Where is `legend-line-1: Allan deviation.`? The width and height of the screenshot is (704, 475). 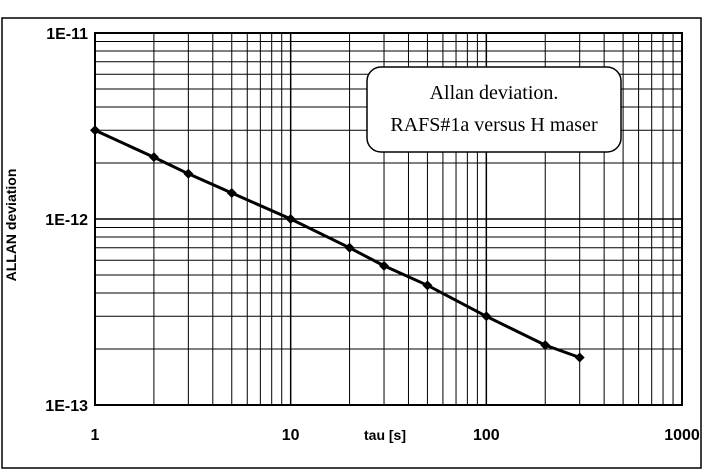
legend-line-1: Allan deviation. is located at coordinates (494, 93).